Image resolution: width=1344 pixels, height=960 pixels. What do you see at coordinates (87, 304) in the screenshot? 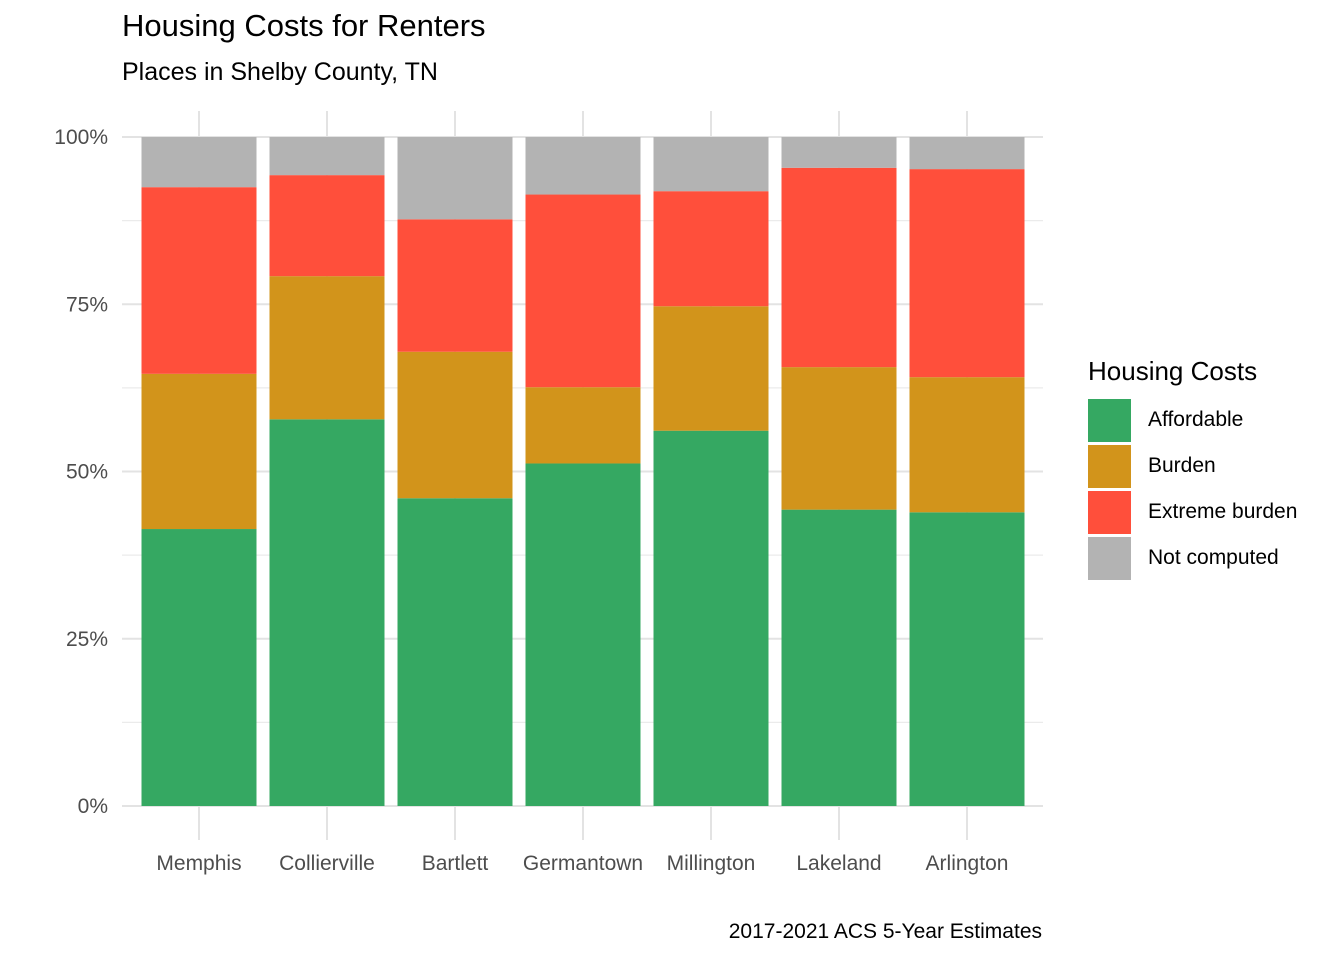
I see `y-tick-label: 75%` at bounding box center [87, 304].